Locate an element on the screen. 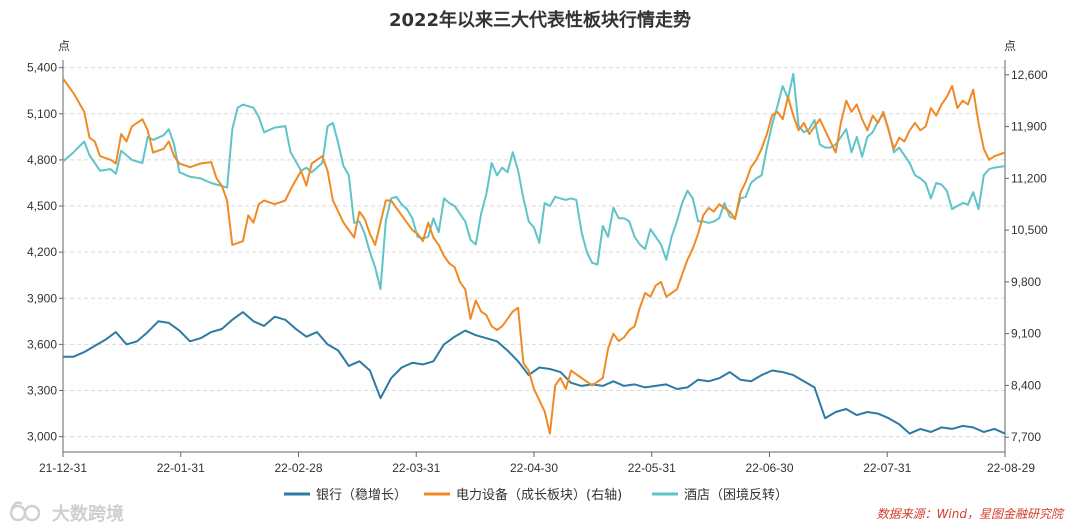 The image size is (1080, 531). legend-label: 酒店（困境反转） is located at coordinates (736, 495).